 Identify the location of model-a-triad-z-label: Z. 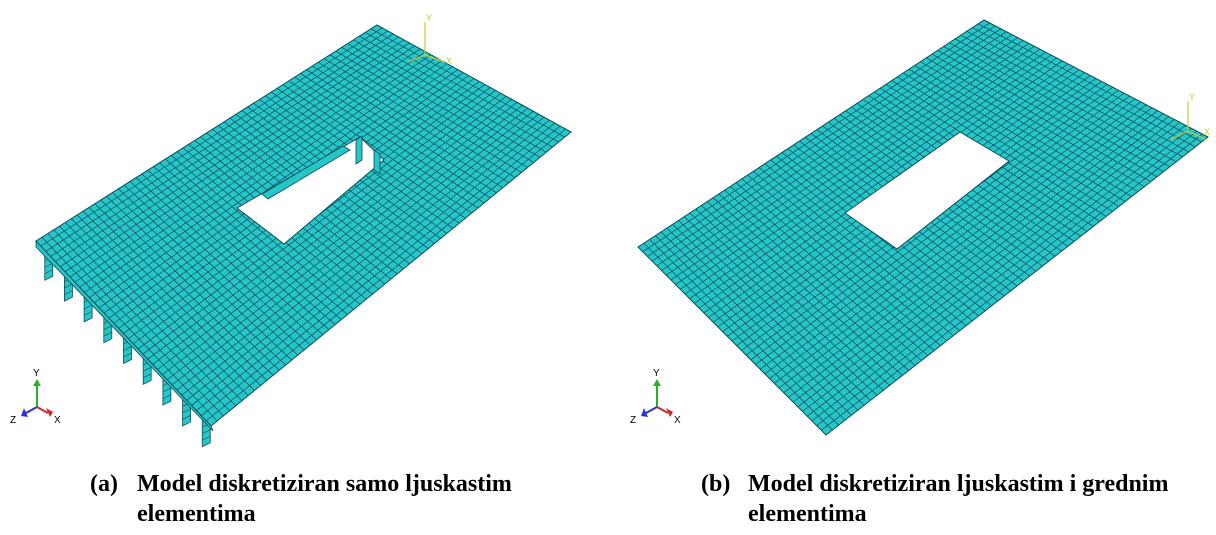
(13, 420).